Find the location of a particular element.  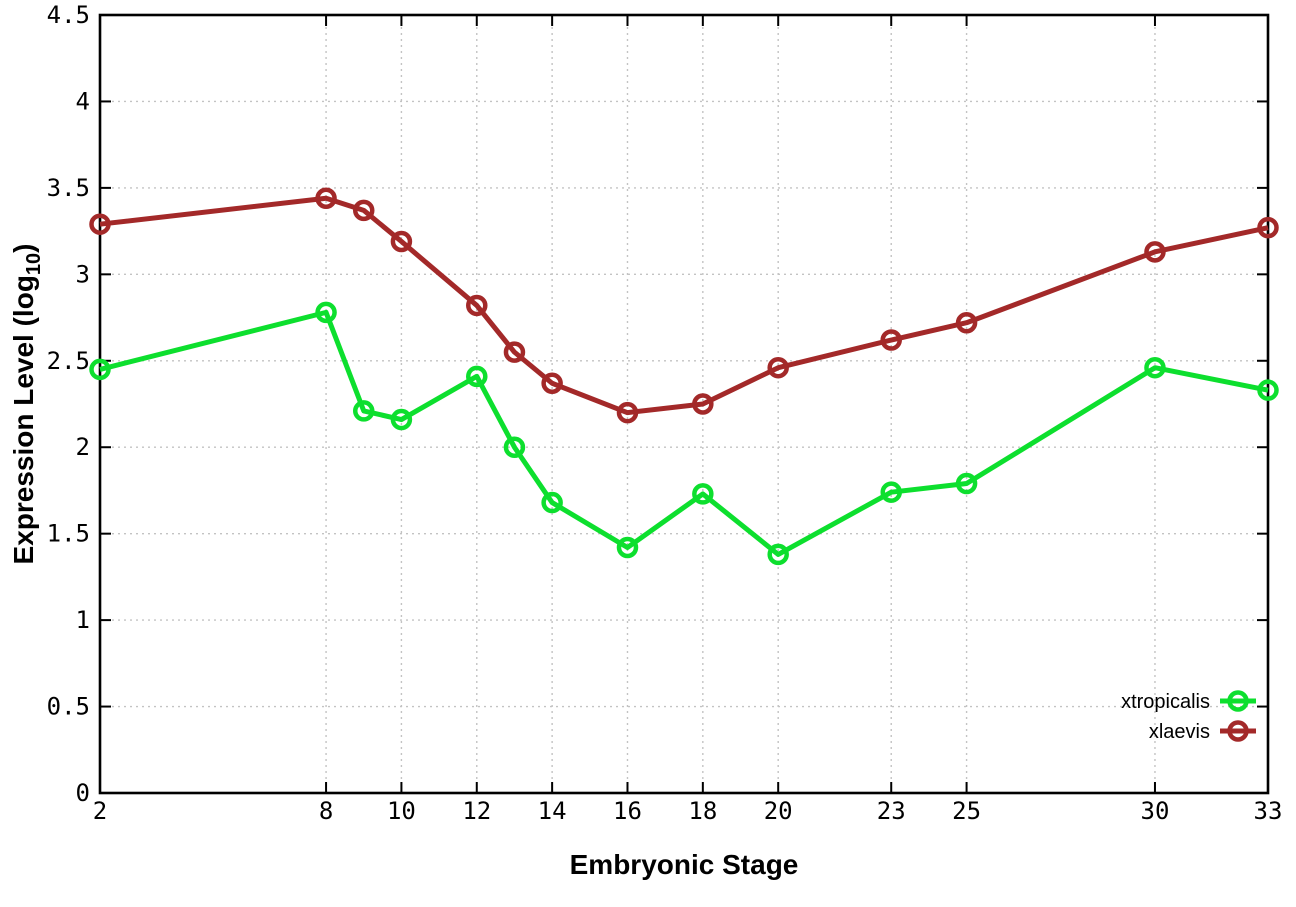

x-tick-label: 25 is located at coordinates (966, 811).